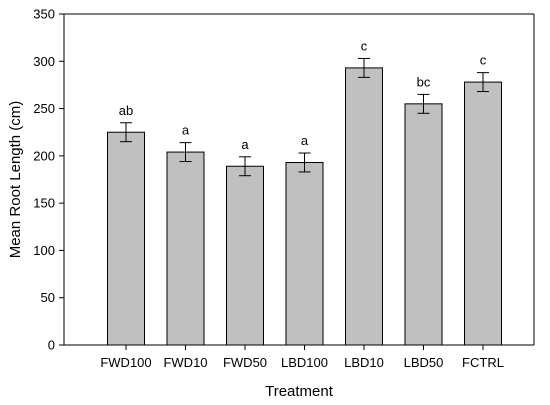 The height and width of the screenshot is (405, 550). What do you see at coordinates (185, 362) in the screenshot?
I see `x-tick-label: FWD10` at bounding box center [185, 362].